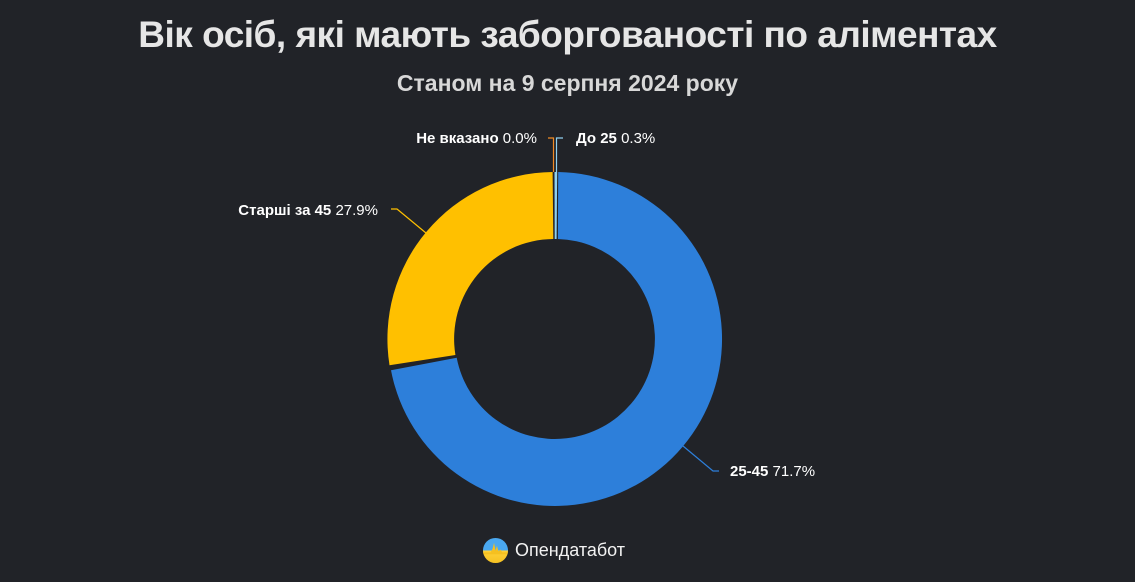 Image resolution: width=1135 pixels, height=582 pixels. I want to click on opendatabot-logo-icon, so click(495, 550).